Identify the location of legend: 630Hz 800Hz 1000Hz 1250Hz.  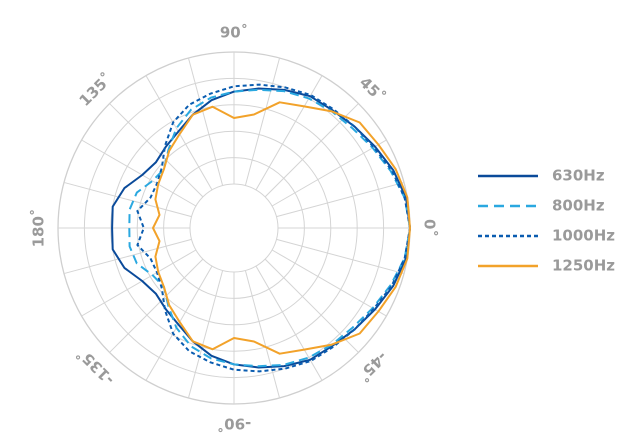
(546, 221).